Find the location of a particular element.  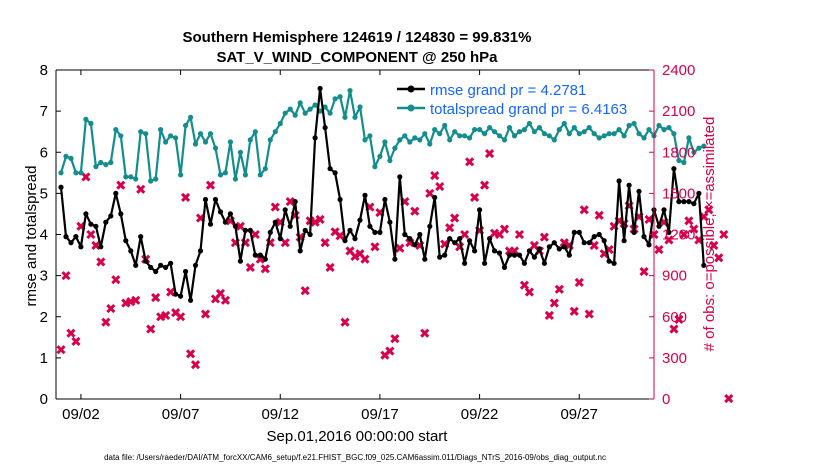

x-tick-label: 09/02 is located at coordinates (81, 414).